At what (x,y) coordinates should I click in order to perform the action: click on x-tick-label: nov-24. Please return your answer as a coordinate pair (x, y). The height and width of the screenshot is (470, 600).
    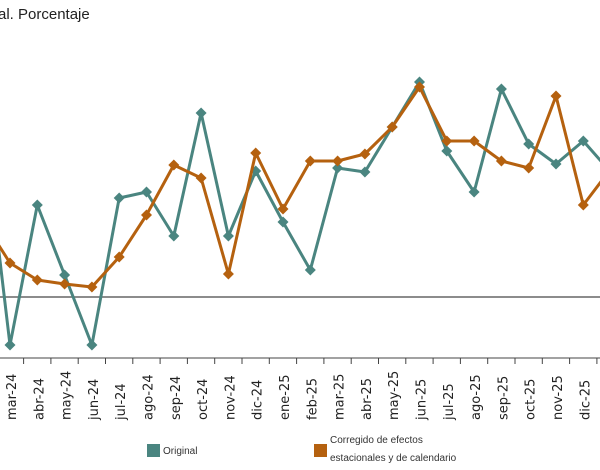
    Looking at the image, I should click on (230, 397).